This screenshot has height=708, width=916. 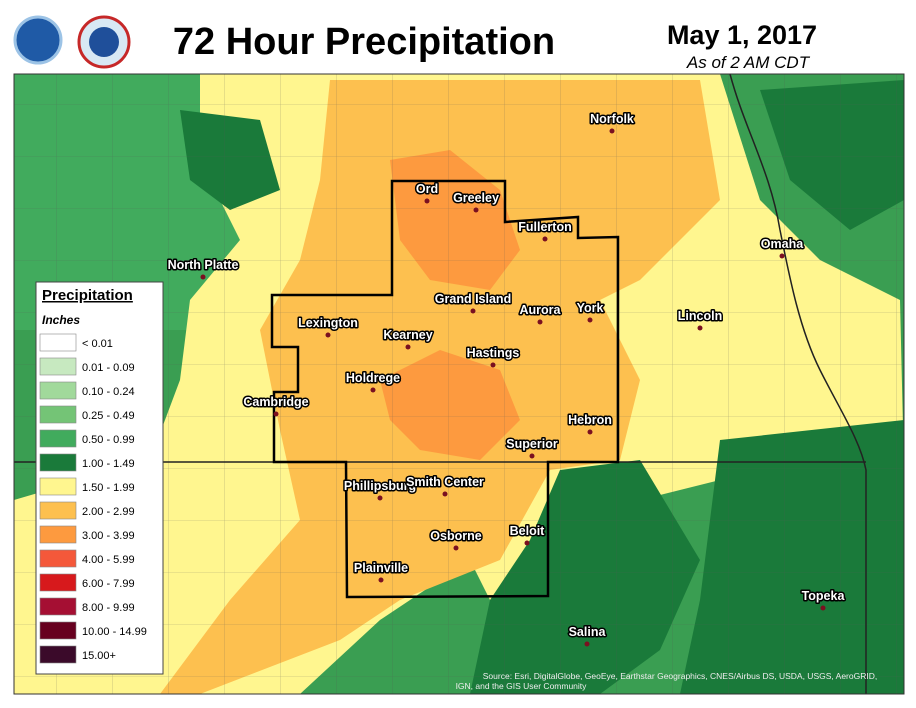 I want to click on legend-label: 1.00 - 1.49, so click(x=108, y=464).